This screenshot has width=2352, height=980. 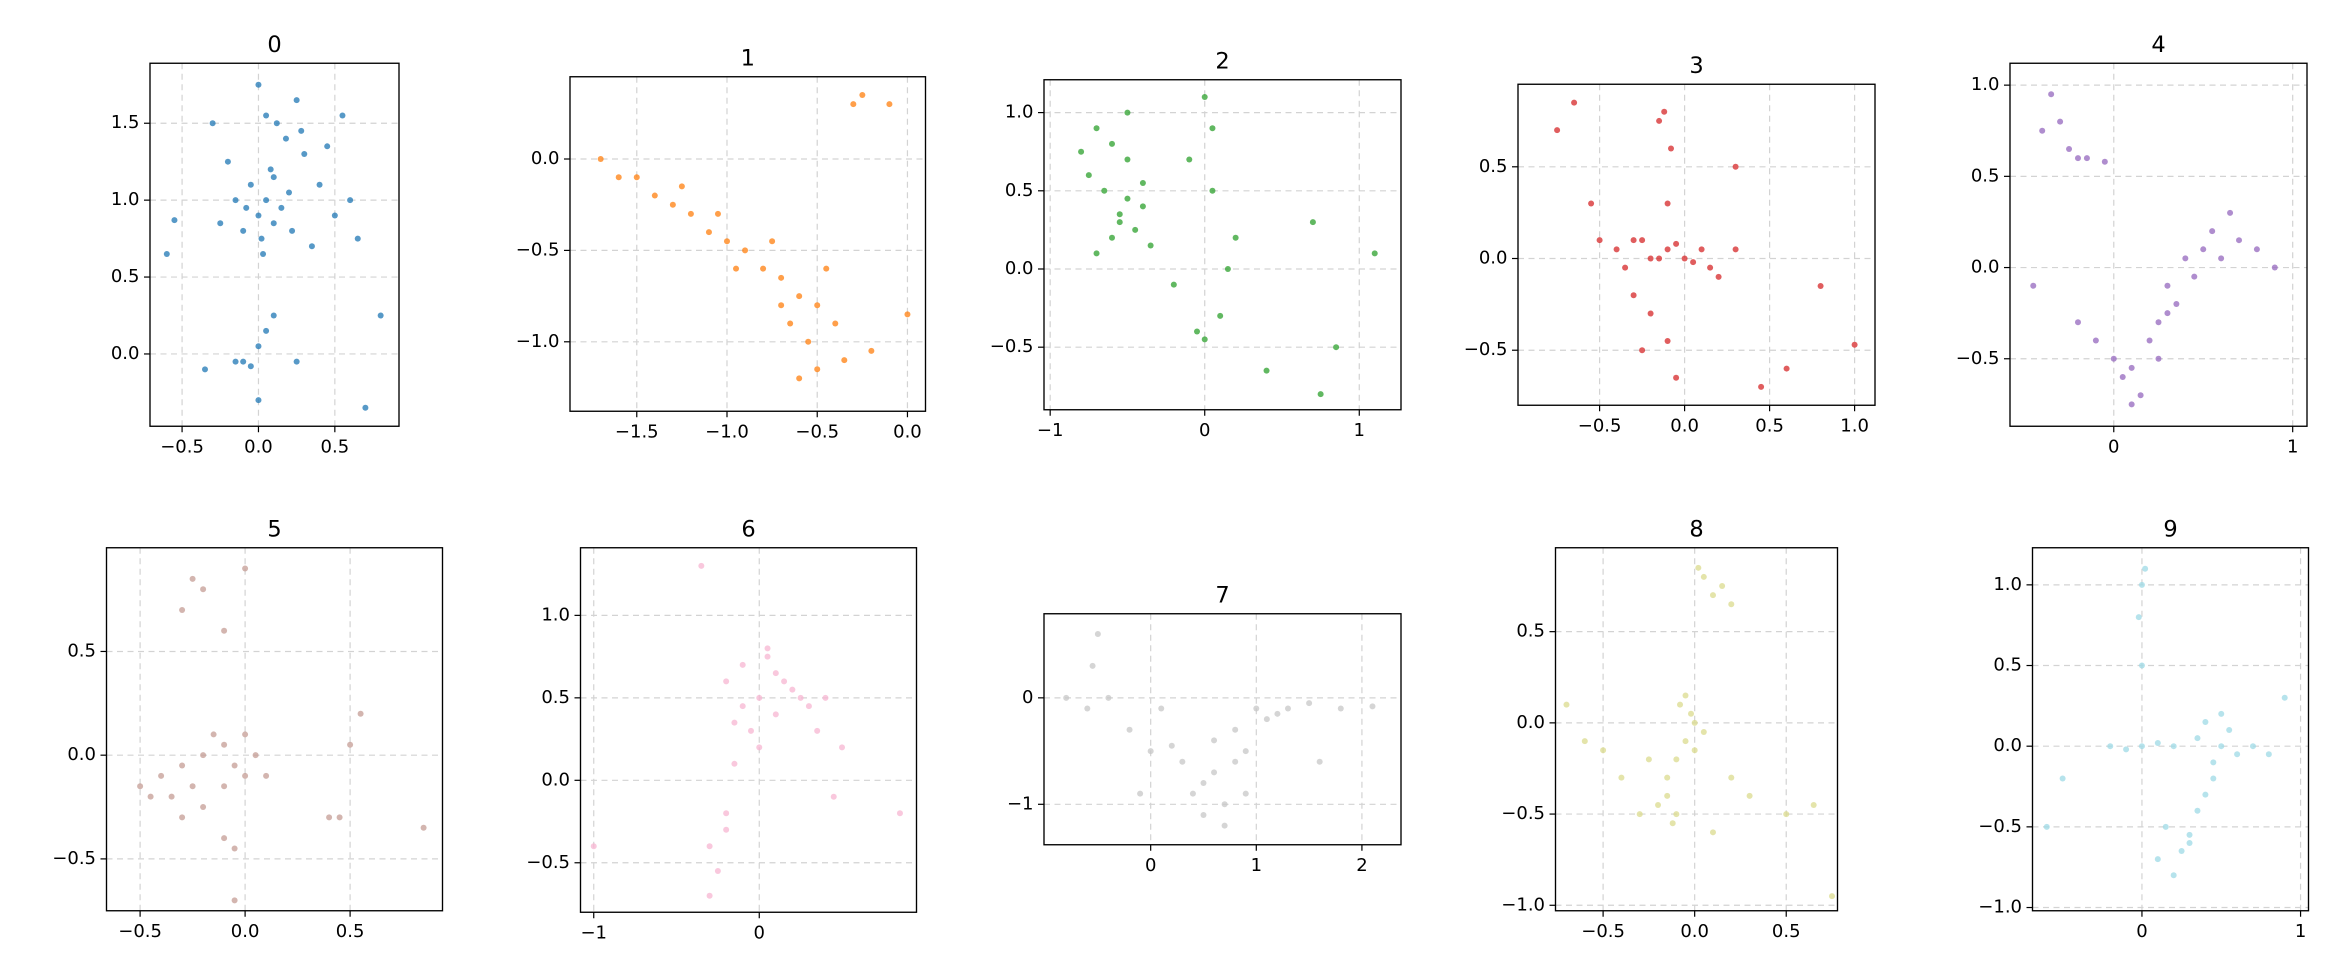 What do you see at coordinates (1359, 430) in the screenshot?
I see `x-tick-label: 1` at bounding box center [1359, 430].